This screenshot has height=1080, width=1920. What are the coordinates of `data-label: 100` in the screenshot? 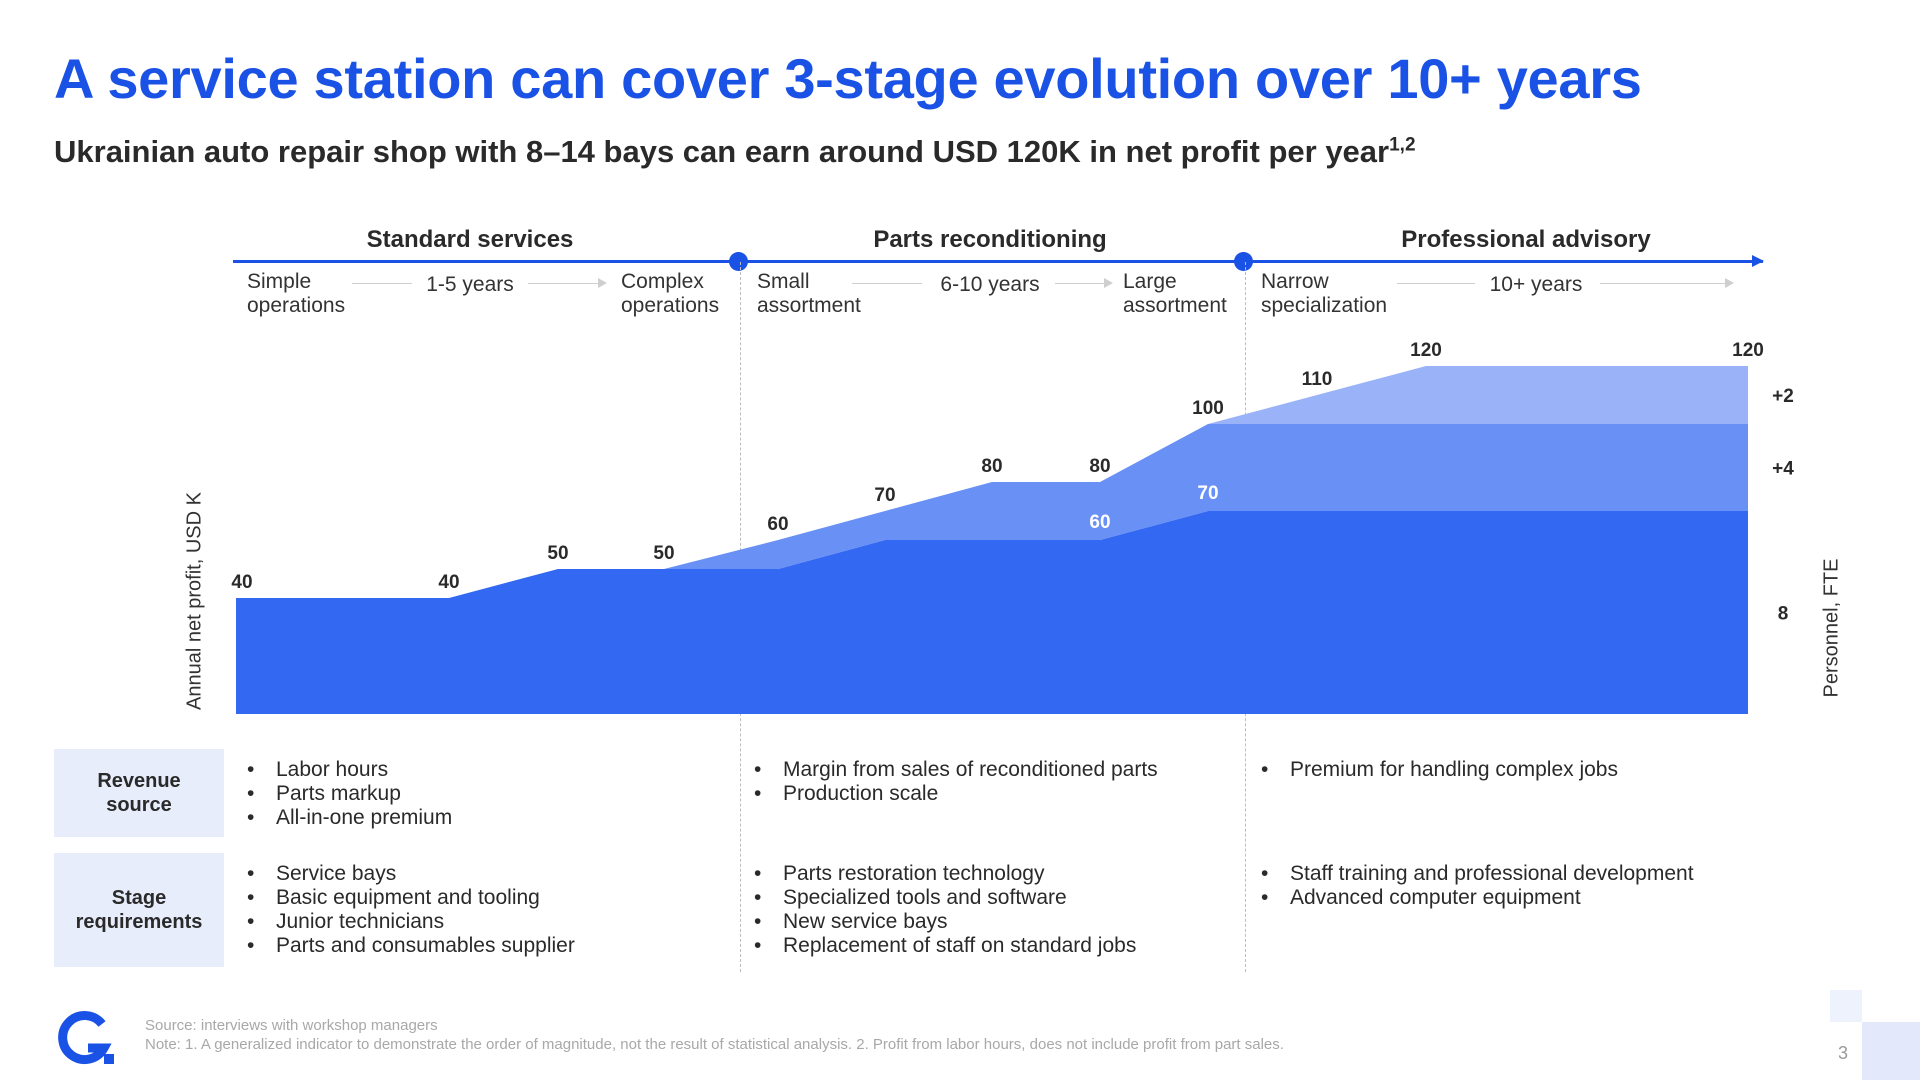 It's located at (1208, 408).